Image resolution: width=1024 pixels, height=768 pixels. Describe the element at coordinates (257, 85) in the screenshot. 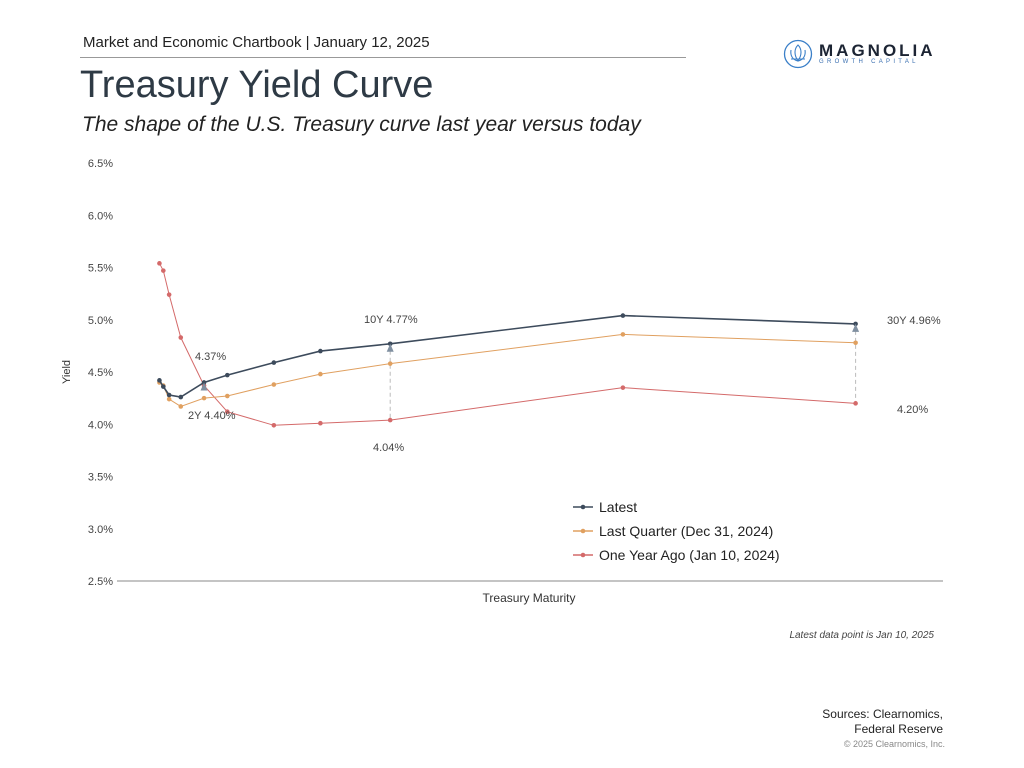

I see `page-title: Treasury Yield Curve` at that location.